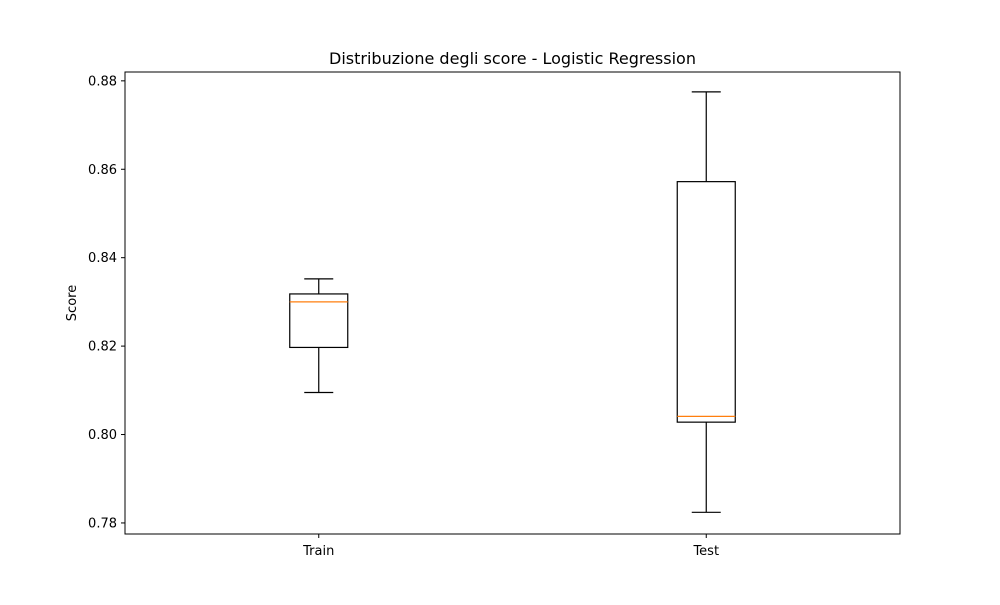 The image size is (1000, 605). What do you see at coordinates (318, 551) in the screenshot?
I see `x-tick-label: Train` at bounding box center [318, 551].